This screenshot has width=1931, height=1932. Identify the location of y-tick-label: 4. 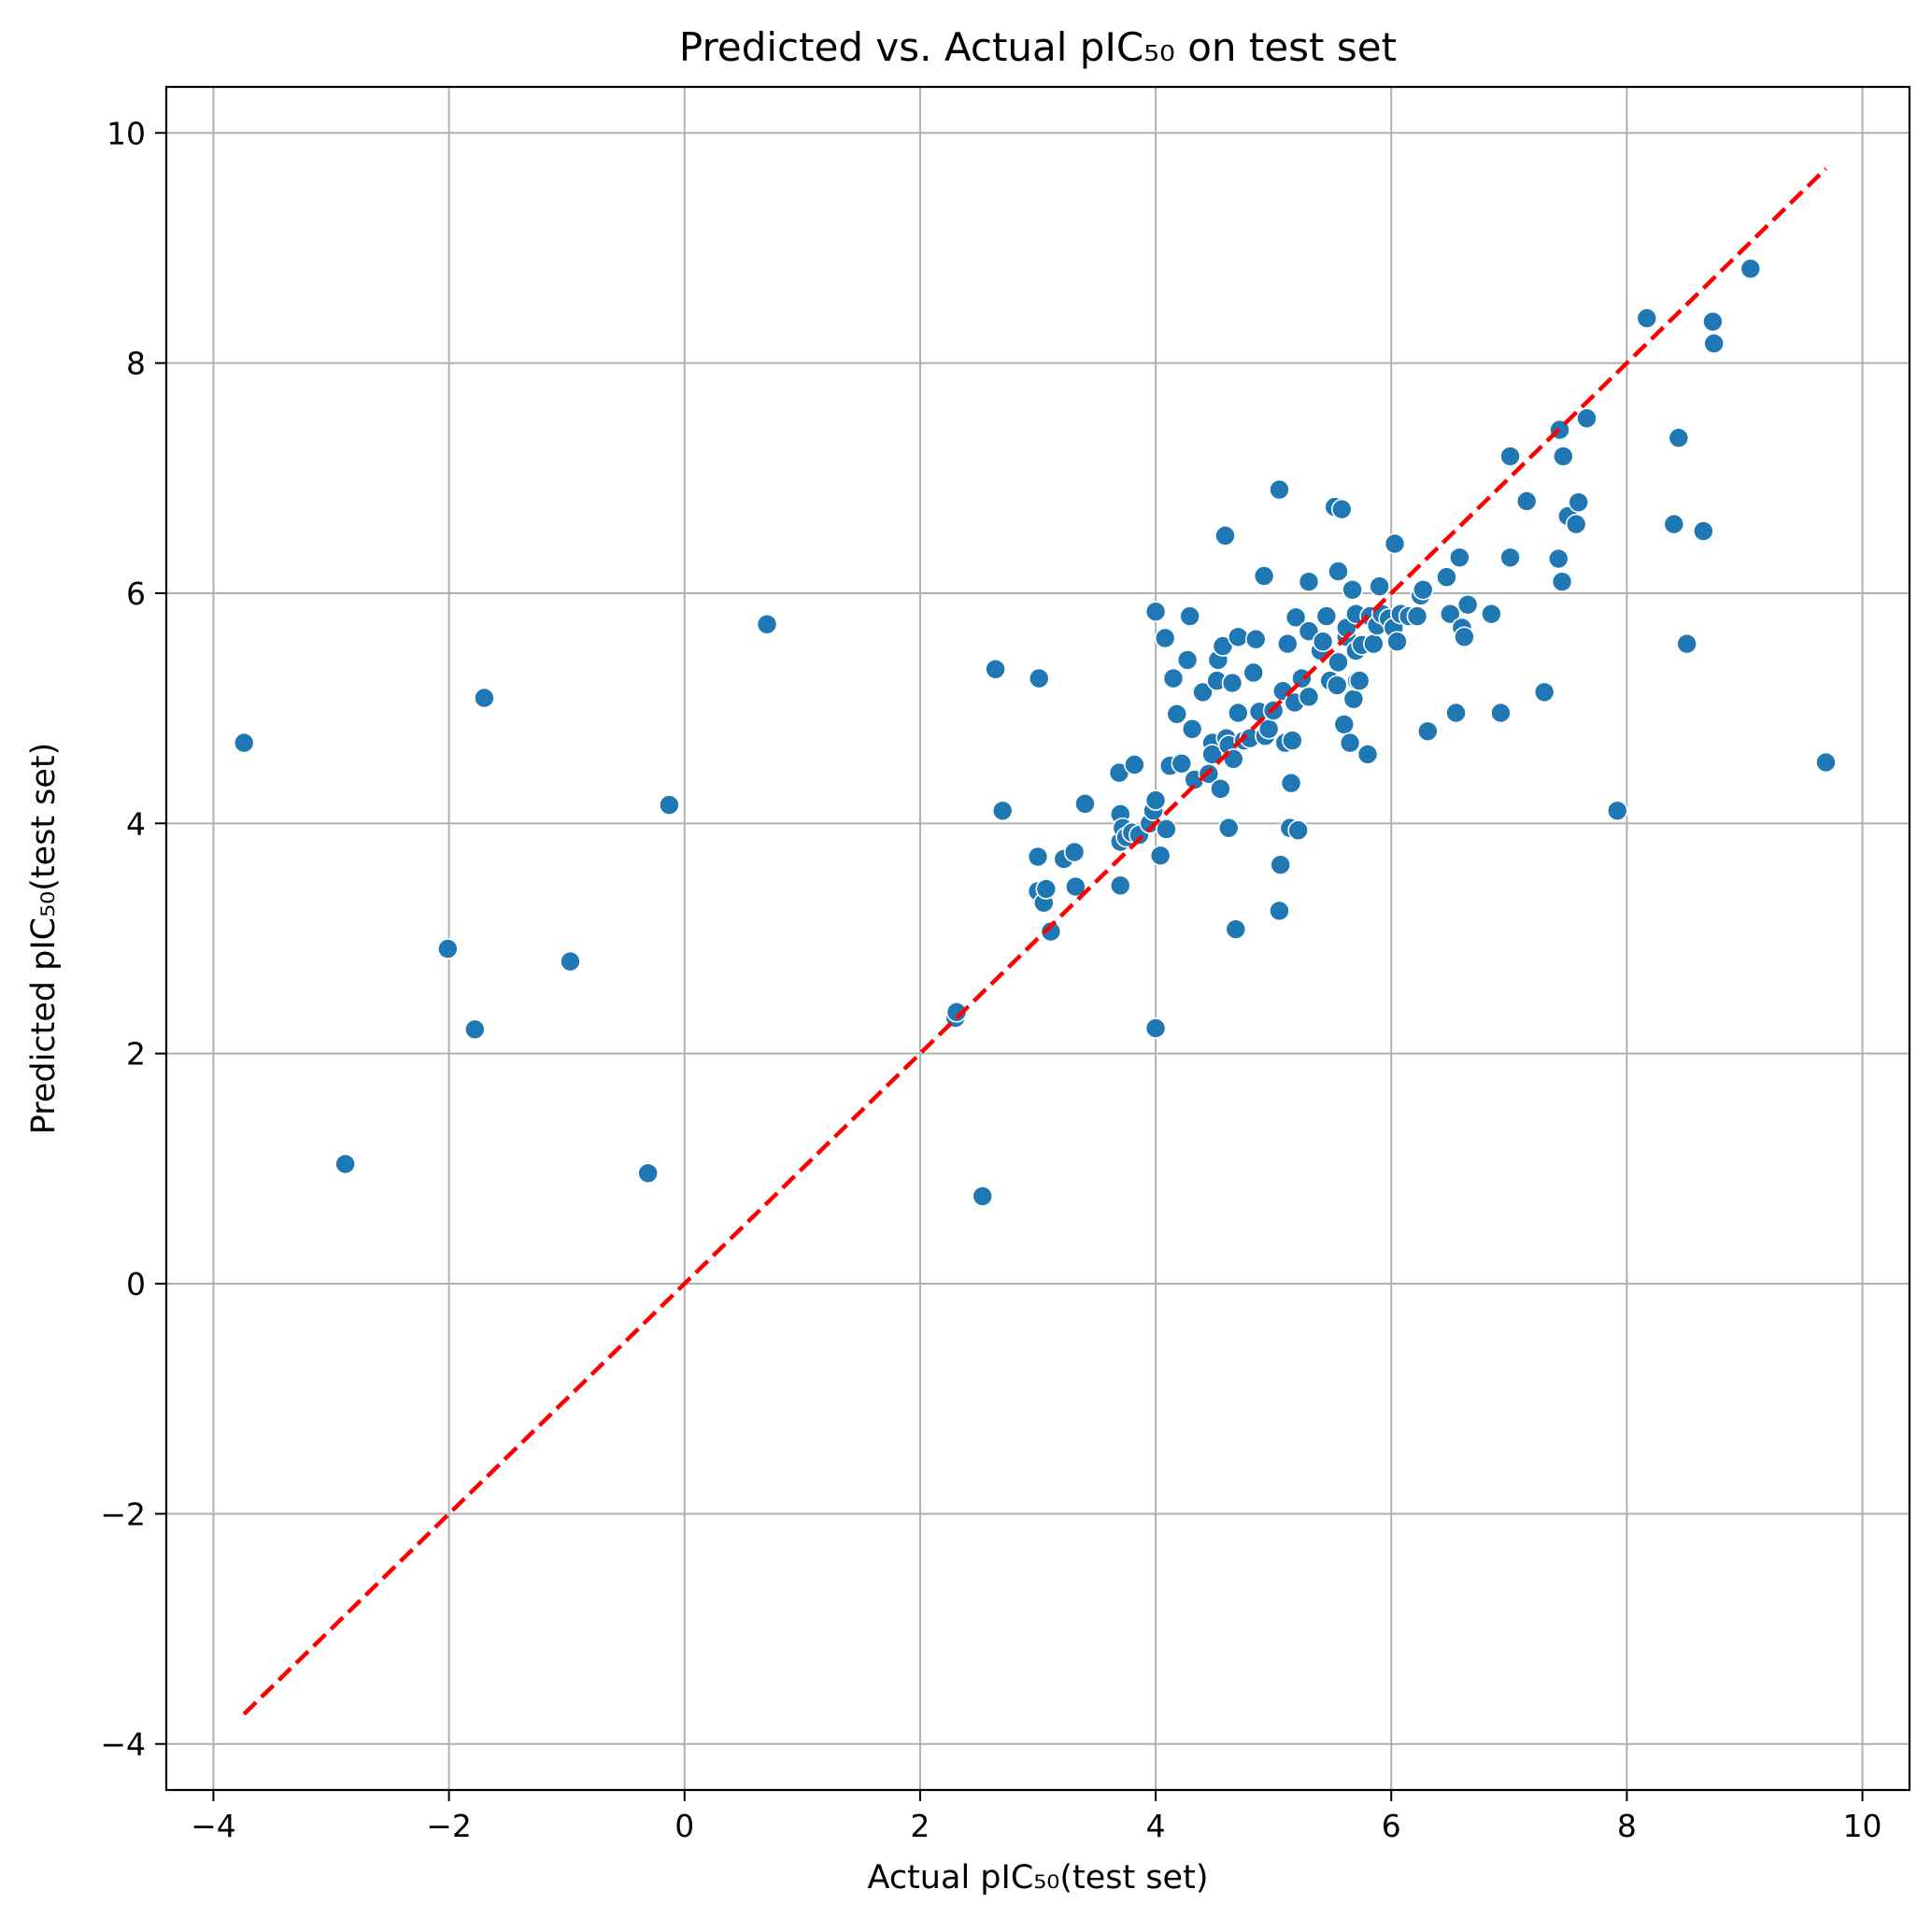
(136, 824).